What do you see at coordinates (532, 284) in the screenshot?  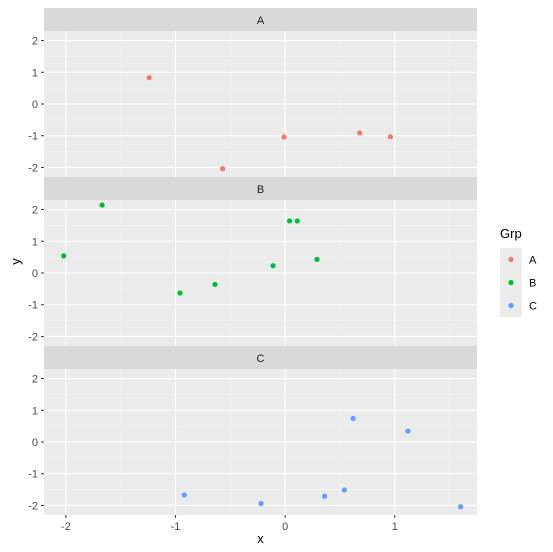 I see `legend-label: B` at bounding box center [532, 284].